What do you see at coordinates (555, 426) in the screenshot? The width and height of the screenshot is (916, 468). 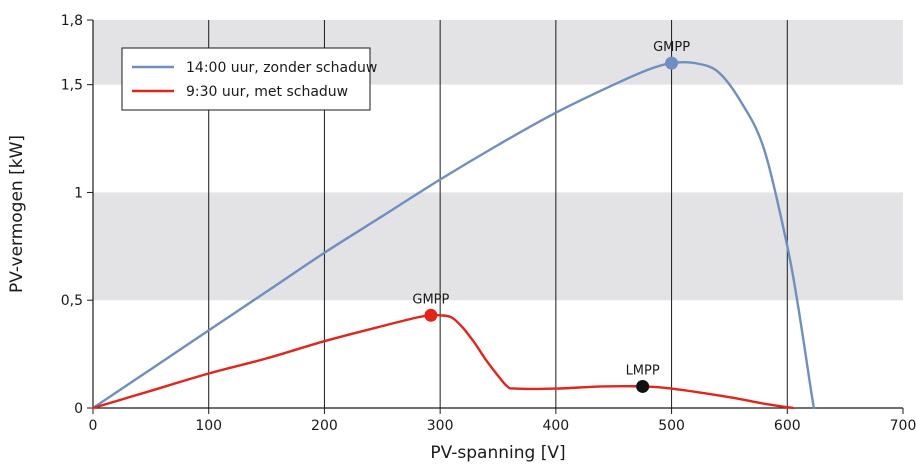 I see `x-tick-label: 400` at bounding box center [555, 426].